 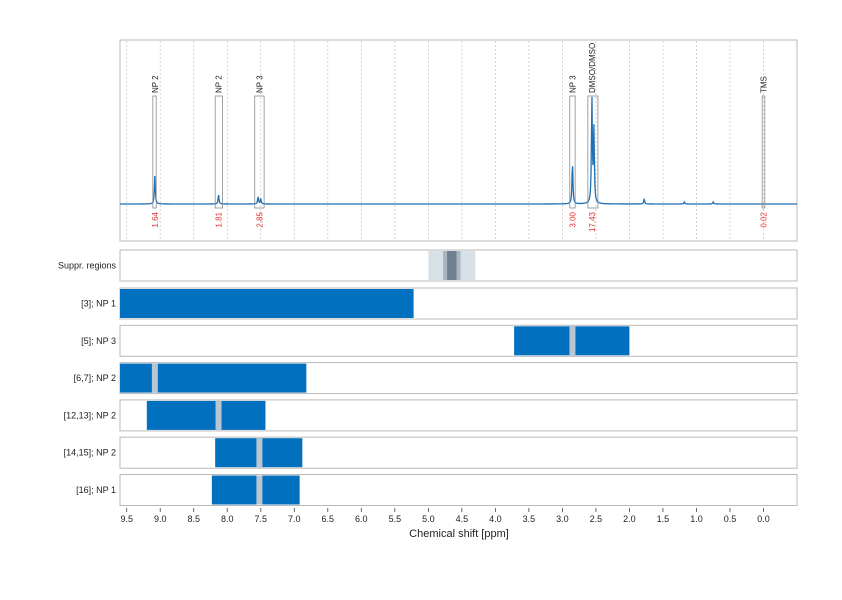 What do you see at coordinates (458, 340) in the screenshot?
I see `row-frame` at bounding box center [458, 340].